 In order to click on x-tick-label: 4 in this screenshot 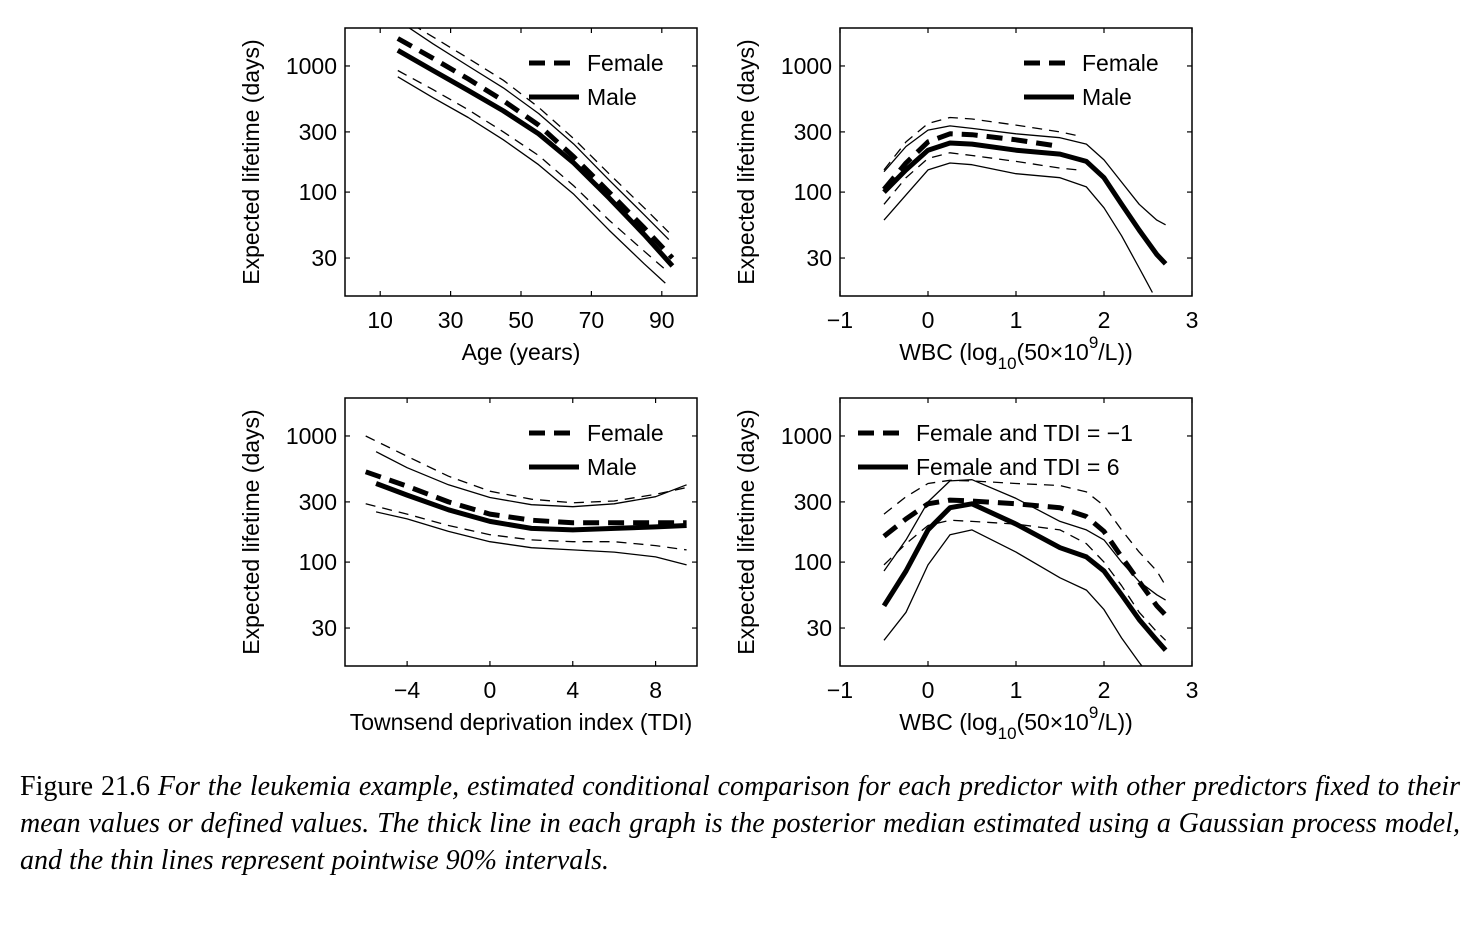, I will do `click(572, 690)`.